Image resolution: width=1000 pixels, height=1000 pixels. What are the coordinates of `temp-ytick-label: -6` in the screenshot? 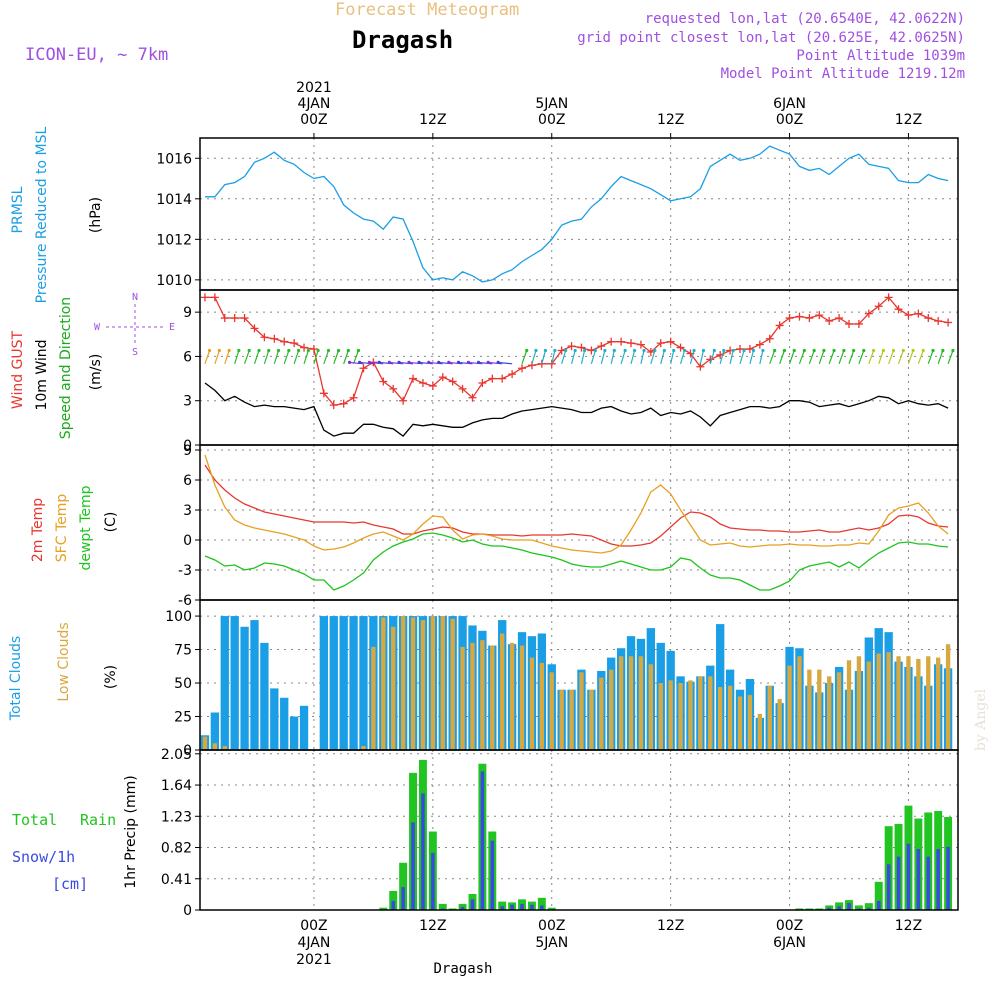 It's located at (185, 601).